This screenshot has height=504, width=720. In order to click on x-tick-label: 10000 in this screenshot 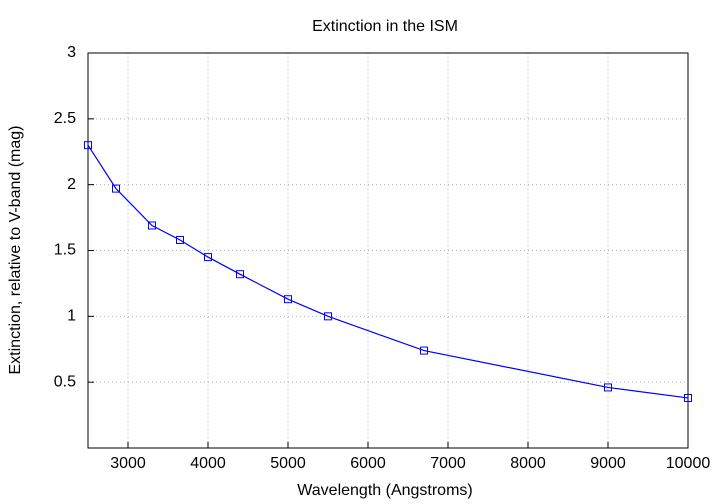, I will do `click(688, 463)`.